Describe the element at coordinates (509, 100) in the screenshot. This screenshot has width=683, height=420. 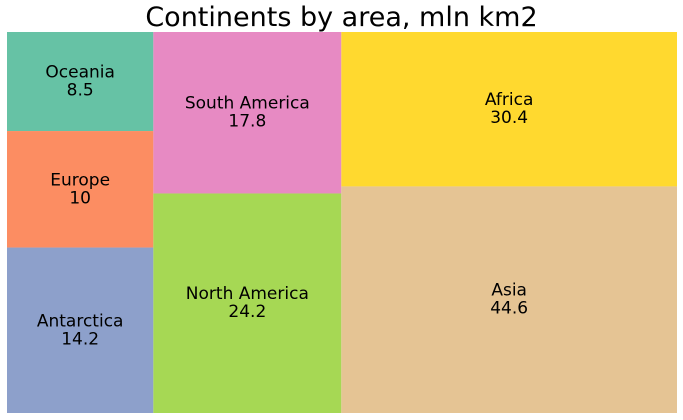
I see `tile-label-africa: Africa` at that location.